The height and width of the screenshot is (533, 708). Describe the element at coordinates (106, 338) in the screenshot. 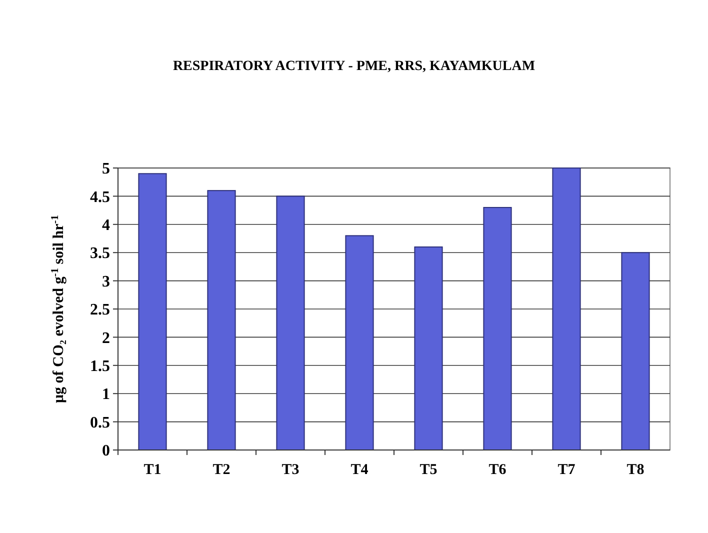

I see `y-tick-label: 2` at that location.